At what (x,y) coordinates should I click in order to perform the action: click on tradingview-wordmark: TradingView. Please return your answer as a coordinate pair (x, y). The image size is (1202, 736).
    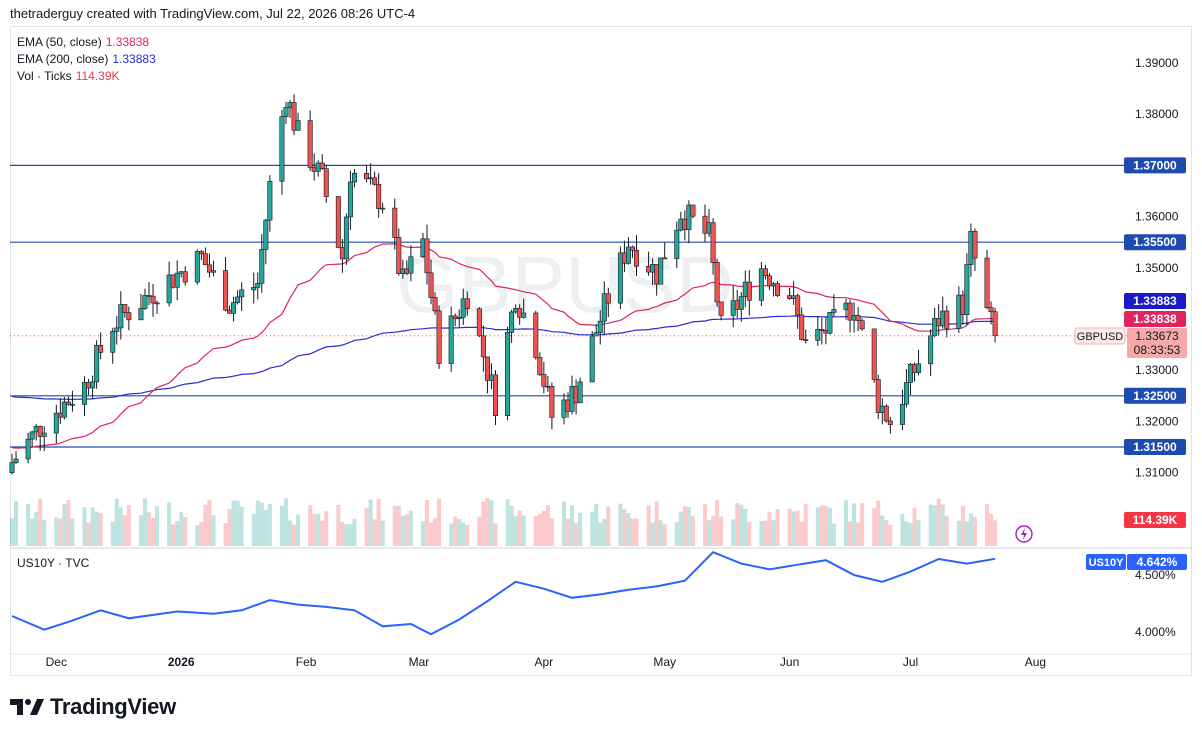
    Looking at the image, I should click on (113, 706).